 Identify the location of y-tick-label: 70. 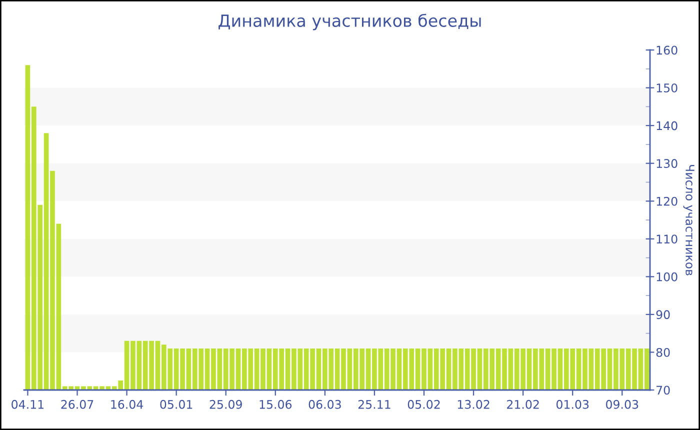
(663, 390).